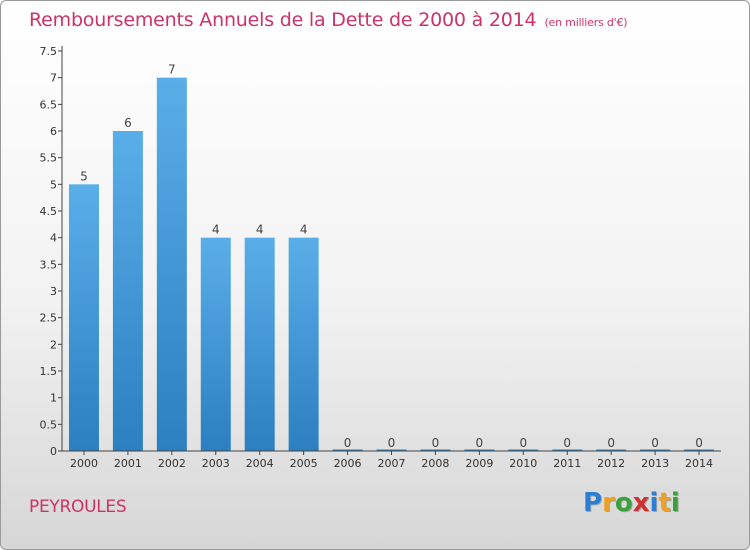 The height and width of the screenshot is (550, 750). I want to click on x-tick-label: 2010, so click(523, 463).